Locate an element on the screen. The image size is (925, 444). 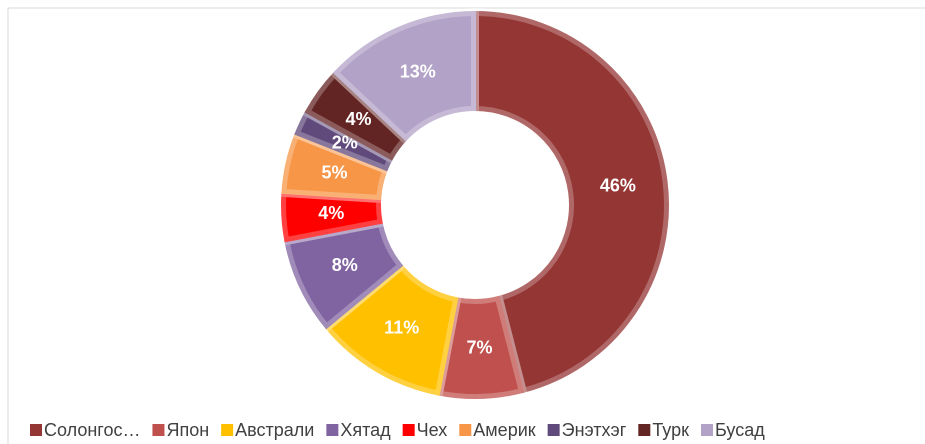
data-label: 46% is located at coordinates (618, 186).